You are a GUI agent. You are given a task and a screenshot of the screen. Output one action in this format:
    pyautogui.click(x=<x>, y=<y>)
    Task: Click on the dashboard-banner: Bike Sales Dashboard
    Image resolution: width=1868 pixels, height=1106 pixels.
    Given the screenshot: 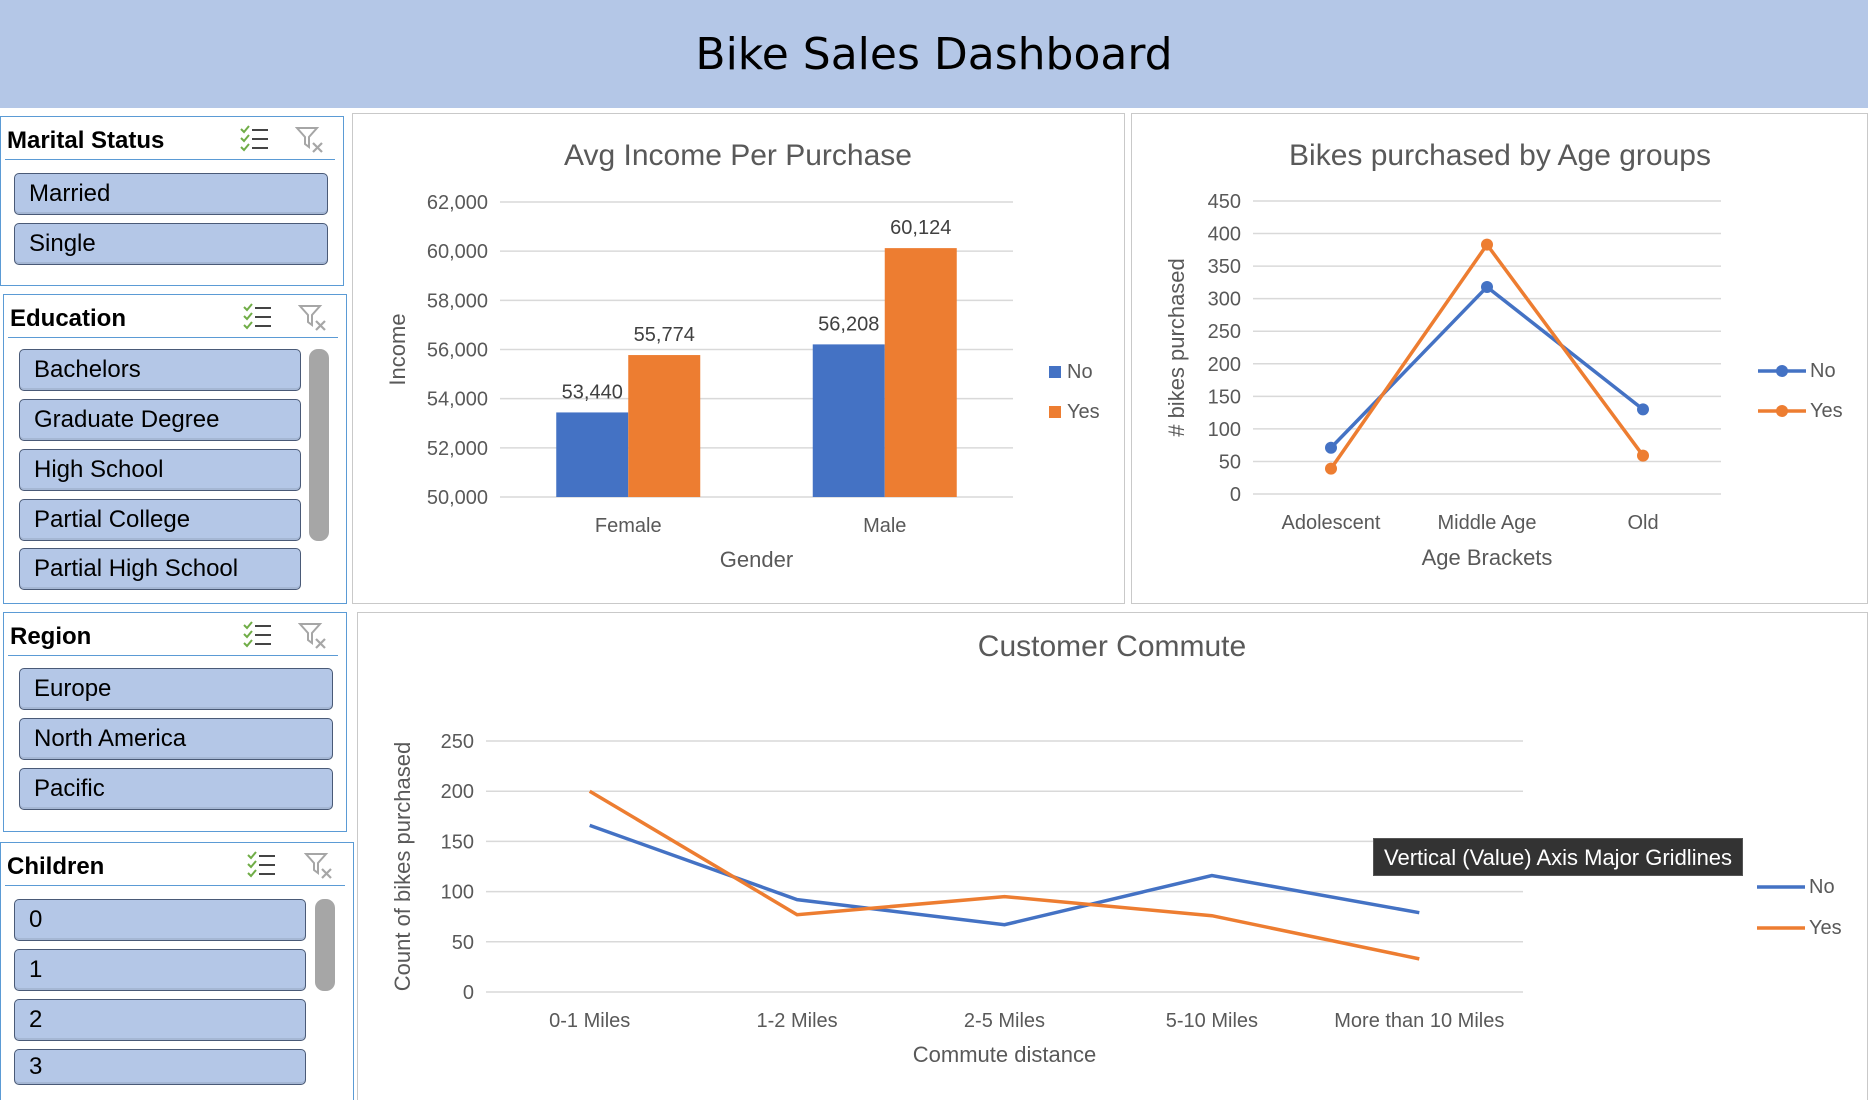 What is the action you would take?
    pyautogui.click(x=934, y=54)
    